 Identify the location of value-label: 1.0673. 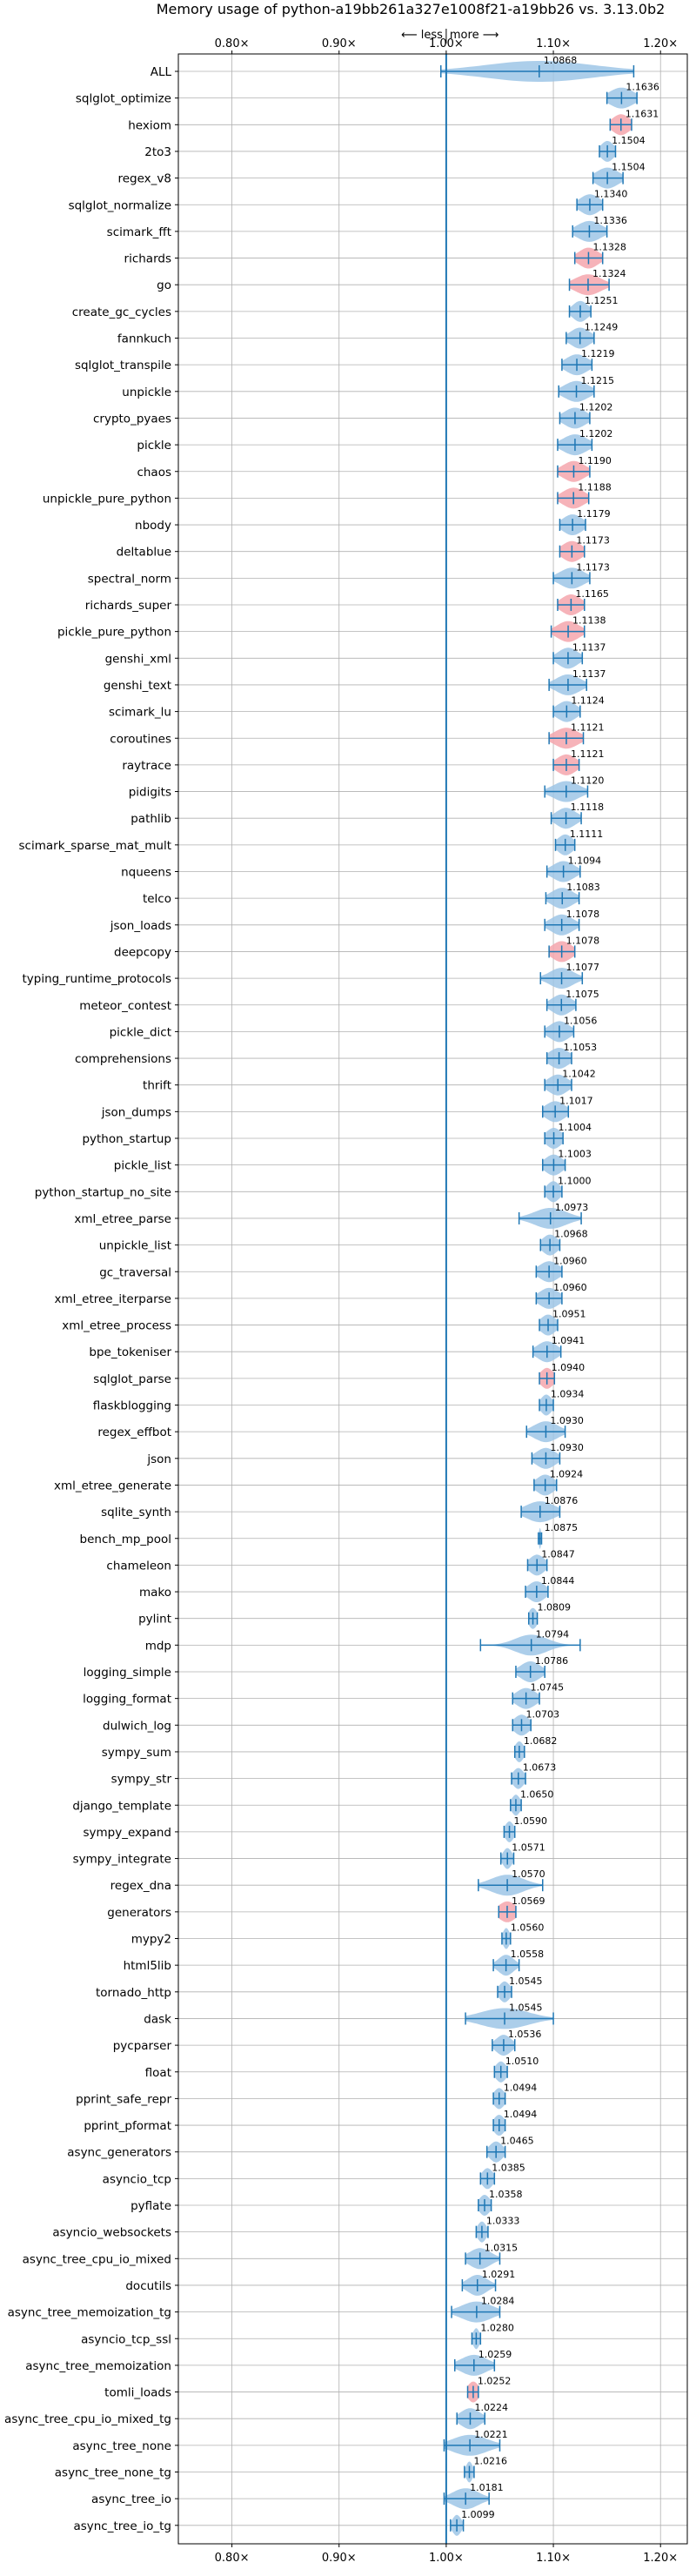
(540, 1768).